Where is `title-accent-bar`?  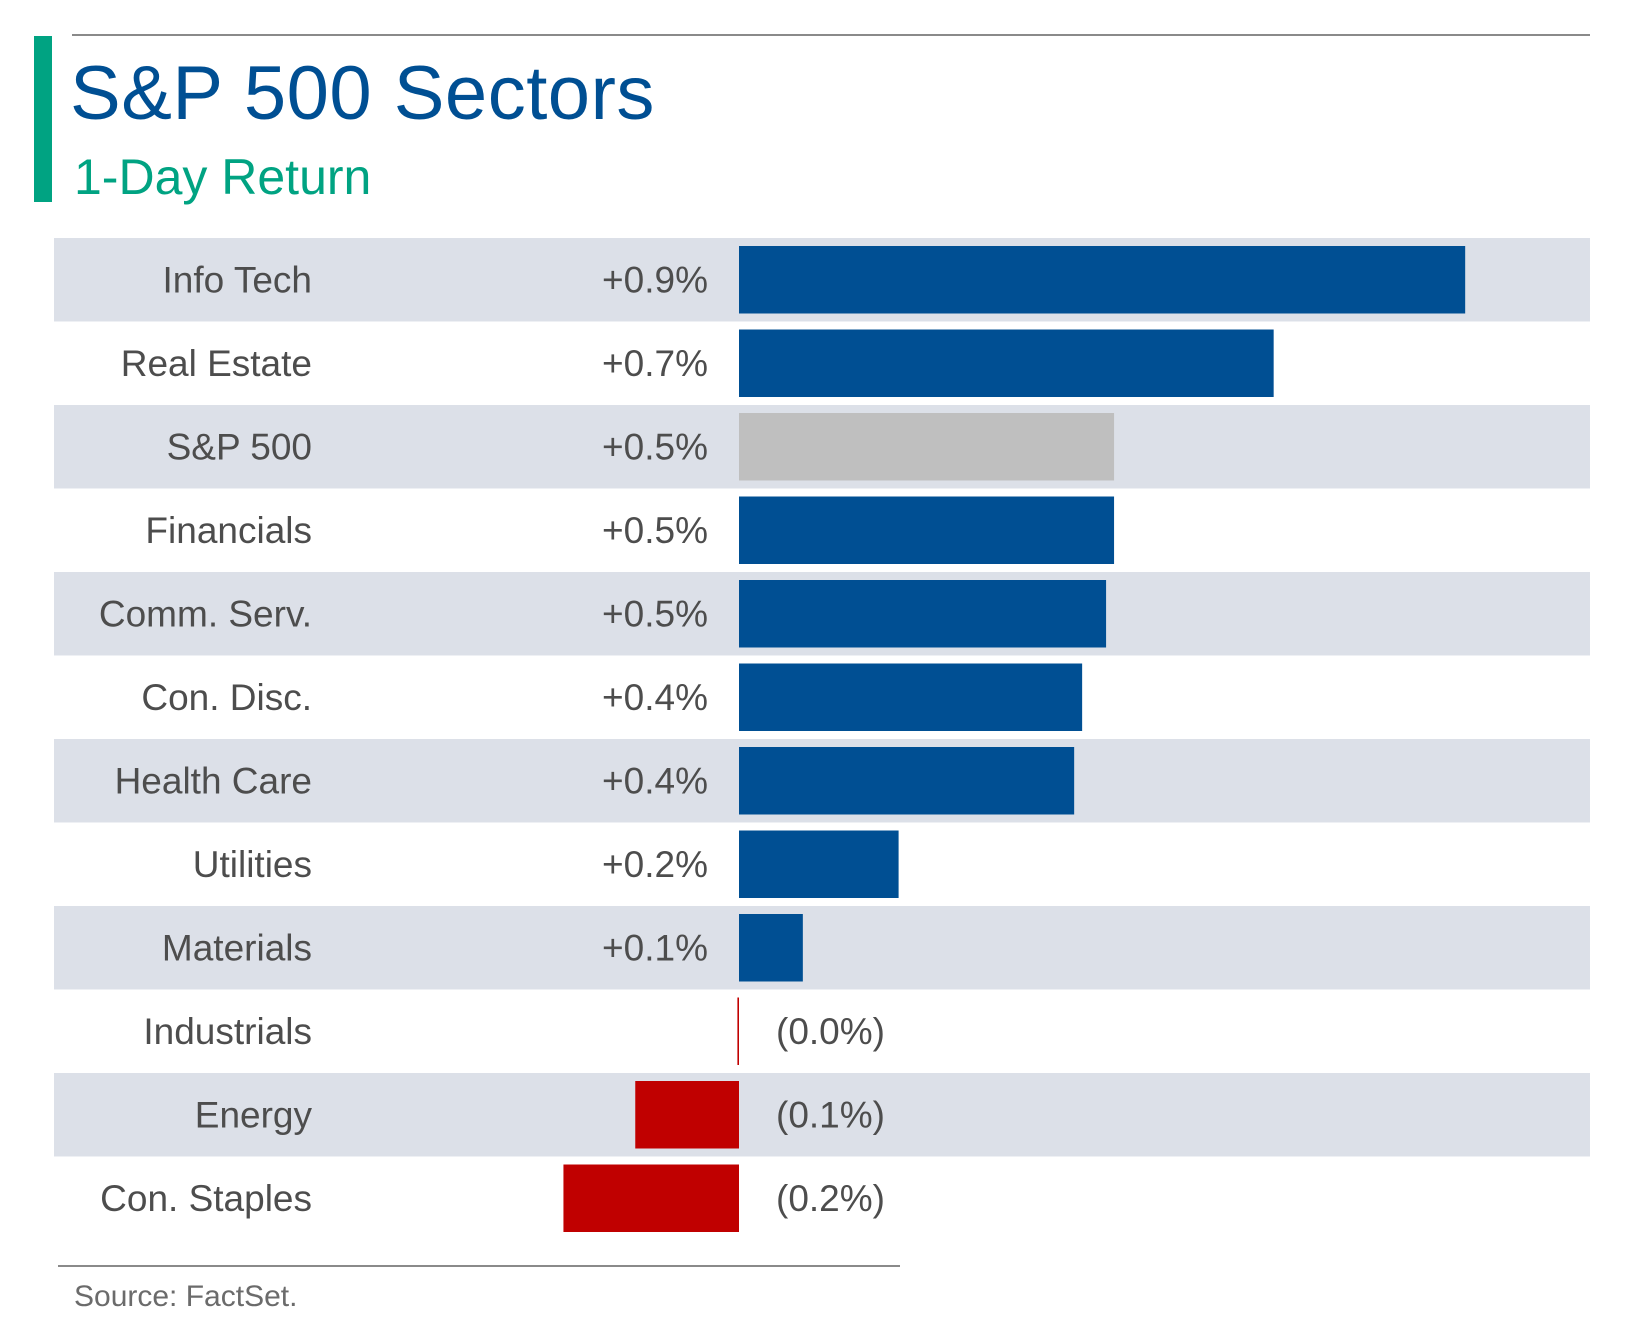
title-accent-bar is located at coordinates (43, 119).